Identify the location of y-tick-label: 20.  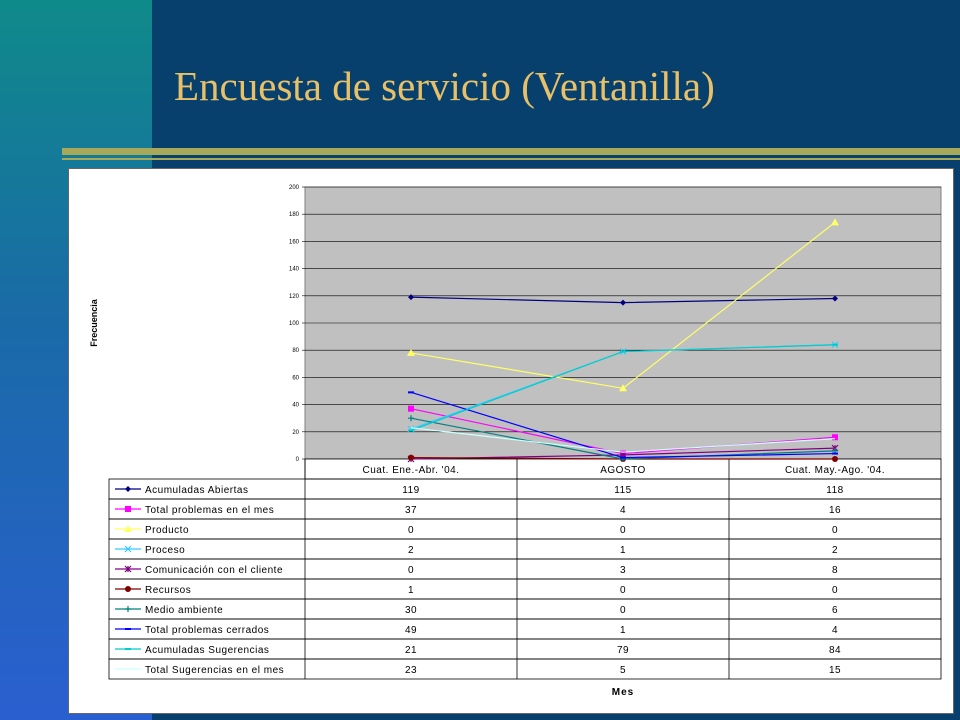
(295, 433).